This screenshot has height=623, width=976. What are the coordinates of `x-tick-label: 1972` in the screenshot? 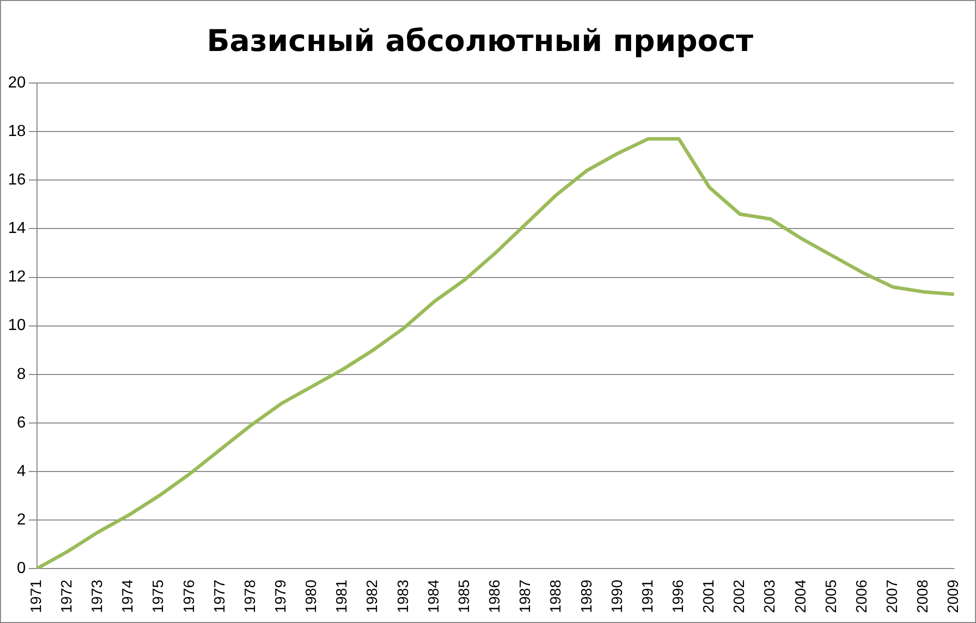 It's located at (67, 597).